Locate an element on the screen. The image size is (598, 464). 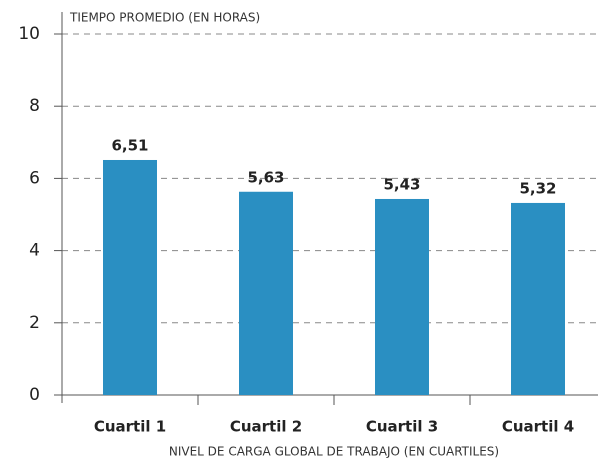
y-axis-title: TIEMPO PROMEDIO (EN HORAS) is located at coordinates (164, 18).